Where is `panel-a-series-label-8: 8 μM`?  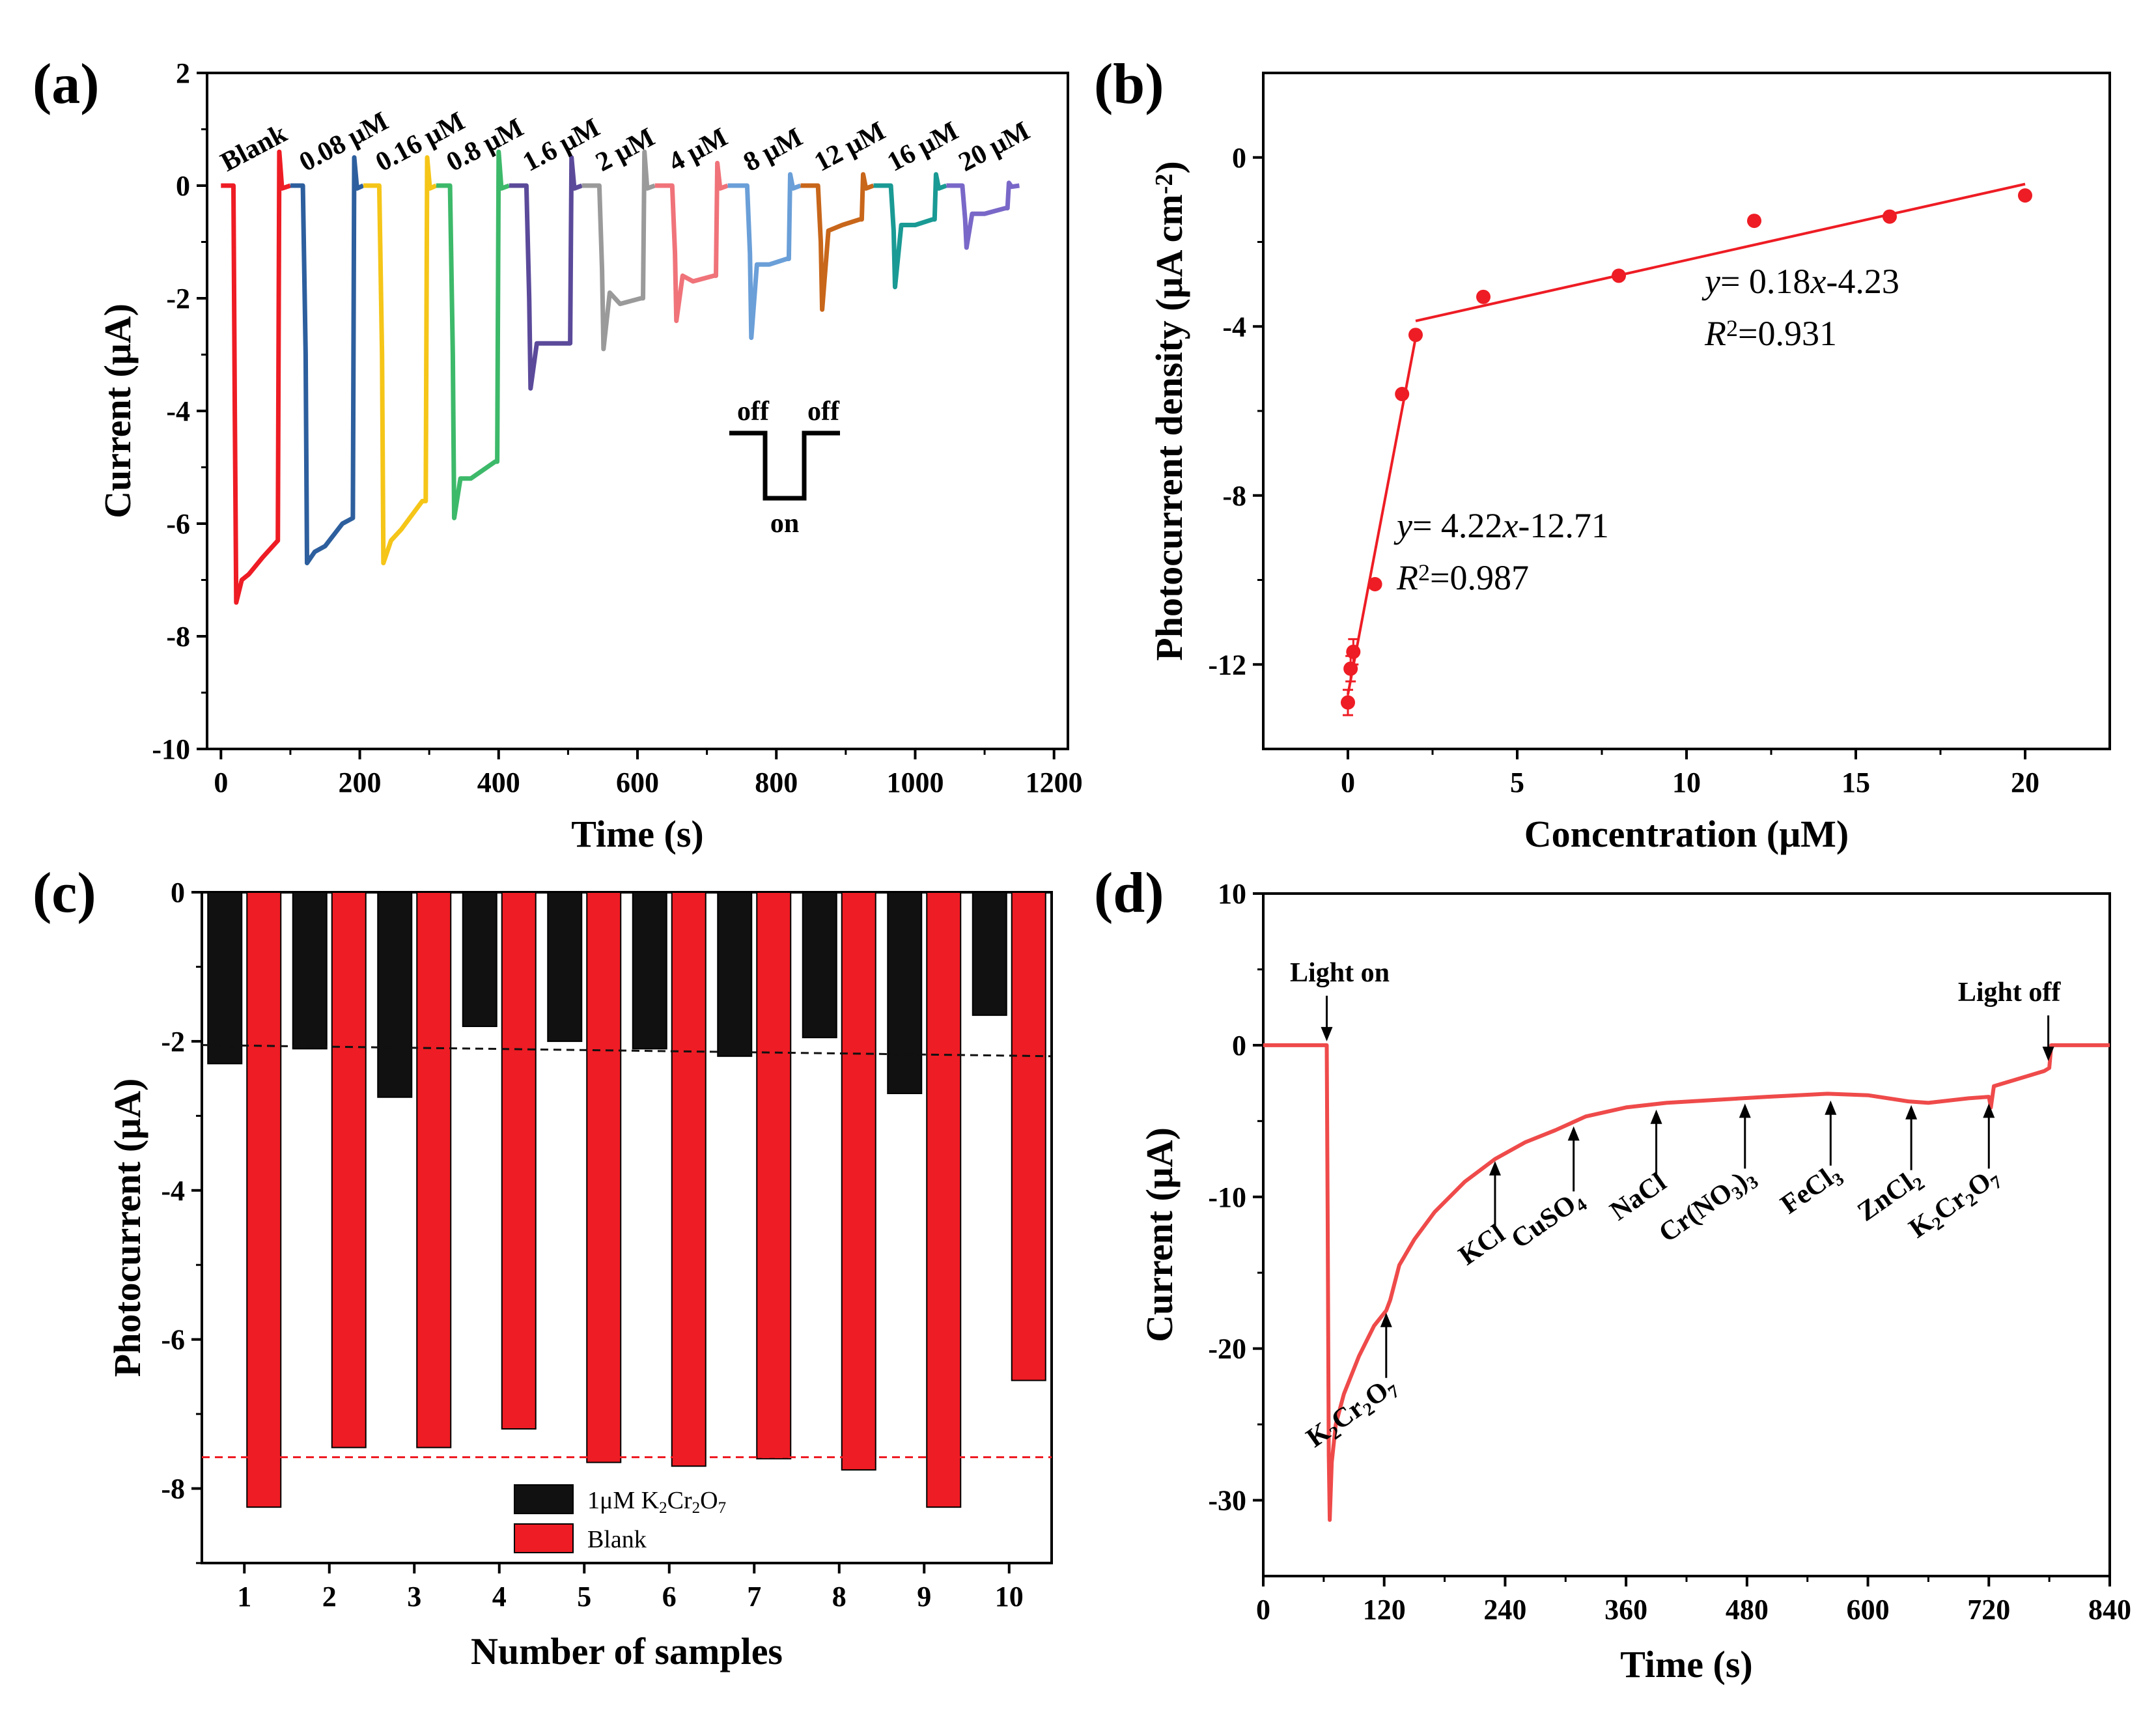
panel-a-series-label-8: 8 μM is located at coordinates (773, 150).